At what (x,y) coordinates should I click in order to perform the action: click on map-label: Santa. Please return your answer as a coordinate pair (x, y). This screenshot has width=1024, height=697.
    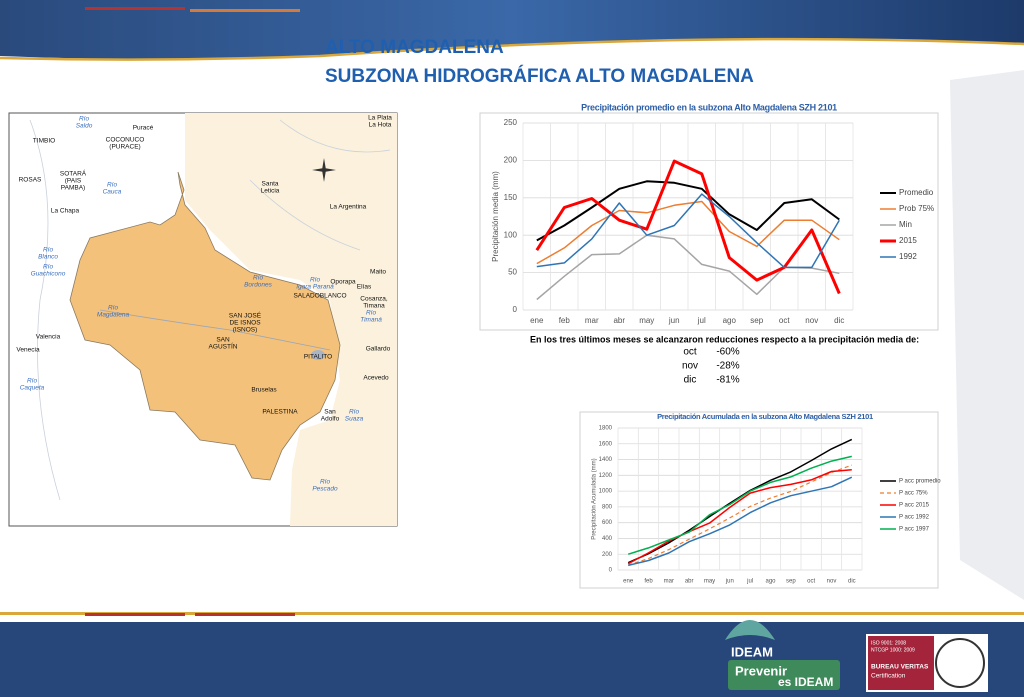
    Looking at the image, I should click on (270, 184).